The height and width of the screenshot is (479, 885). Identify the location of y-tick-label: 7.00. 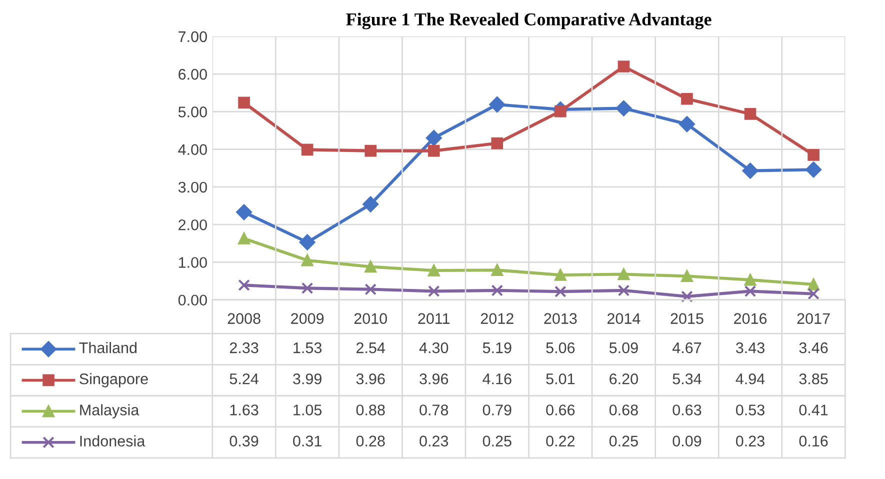
(192, 36).